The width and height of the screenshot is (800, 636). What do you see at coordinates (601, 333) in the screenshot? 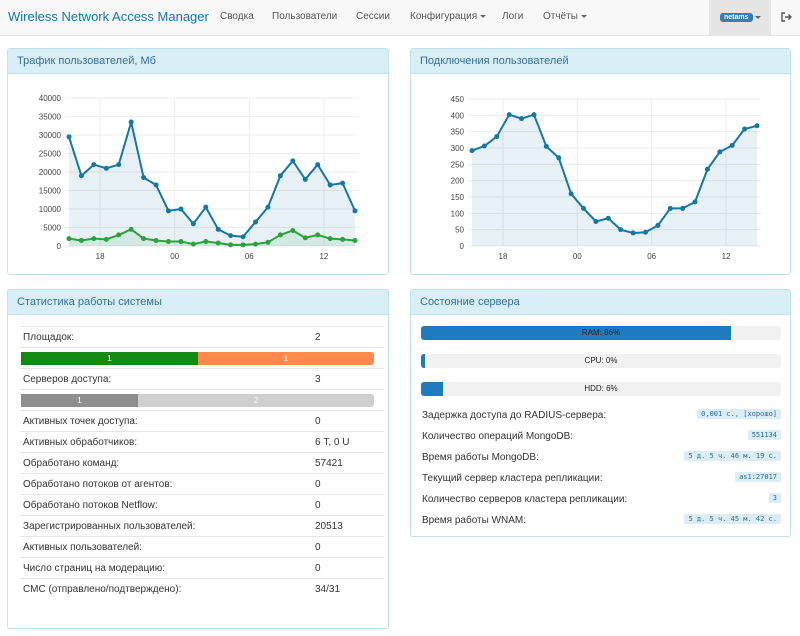
I see `ram-progress: RAM: 86%` at bounding box center [601, 333].